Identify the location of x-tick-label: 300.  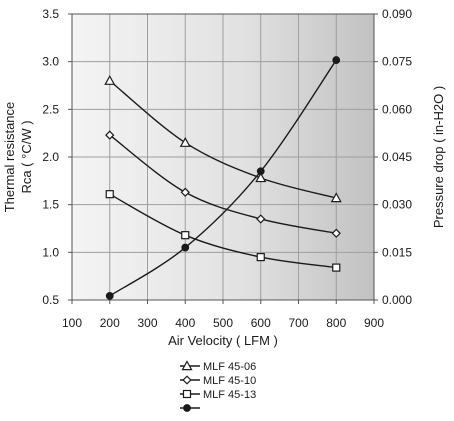
(147, 323).